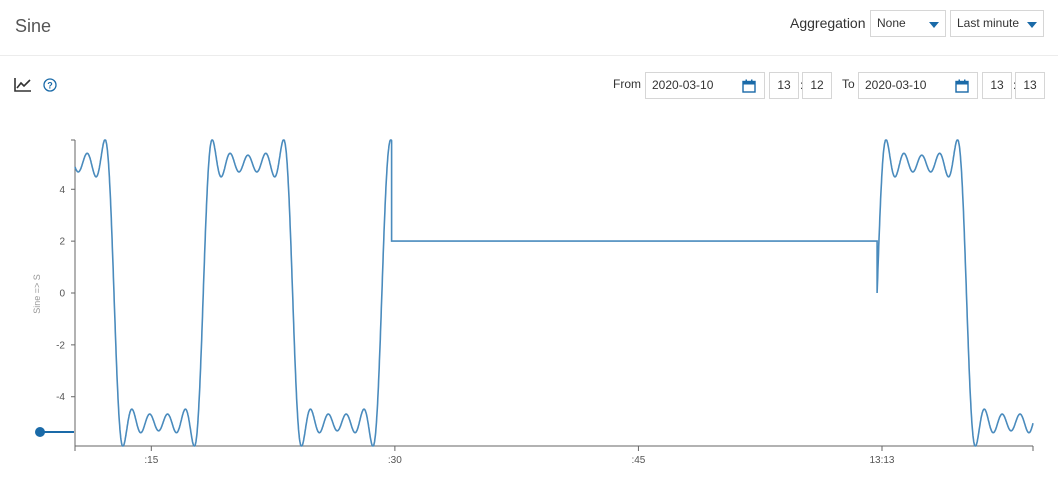 This screenshot has height=488, width=1058. Describe the element at coordinates (784, 85) in the screenshot. I see `from-hour-input: 13` at that location.